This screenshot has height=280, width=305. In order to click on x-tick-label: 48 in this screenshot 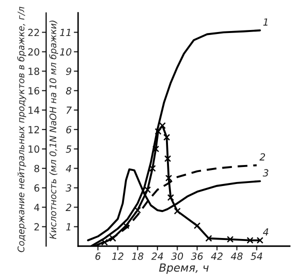, I will do `click(236, 256)`.